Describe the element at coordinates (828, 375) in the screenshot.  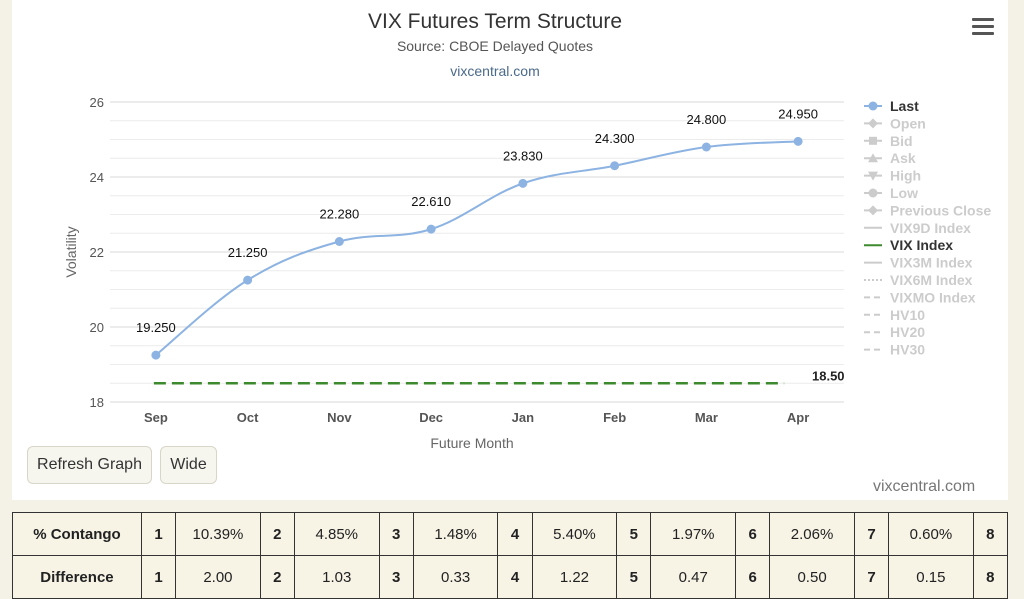
I see `vix-index-label: 18.50` at that location.